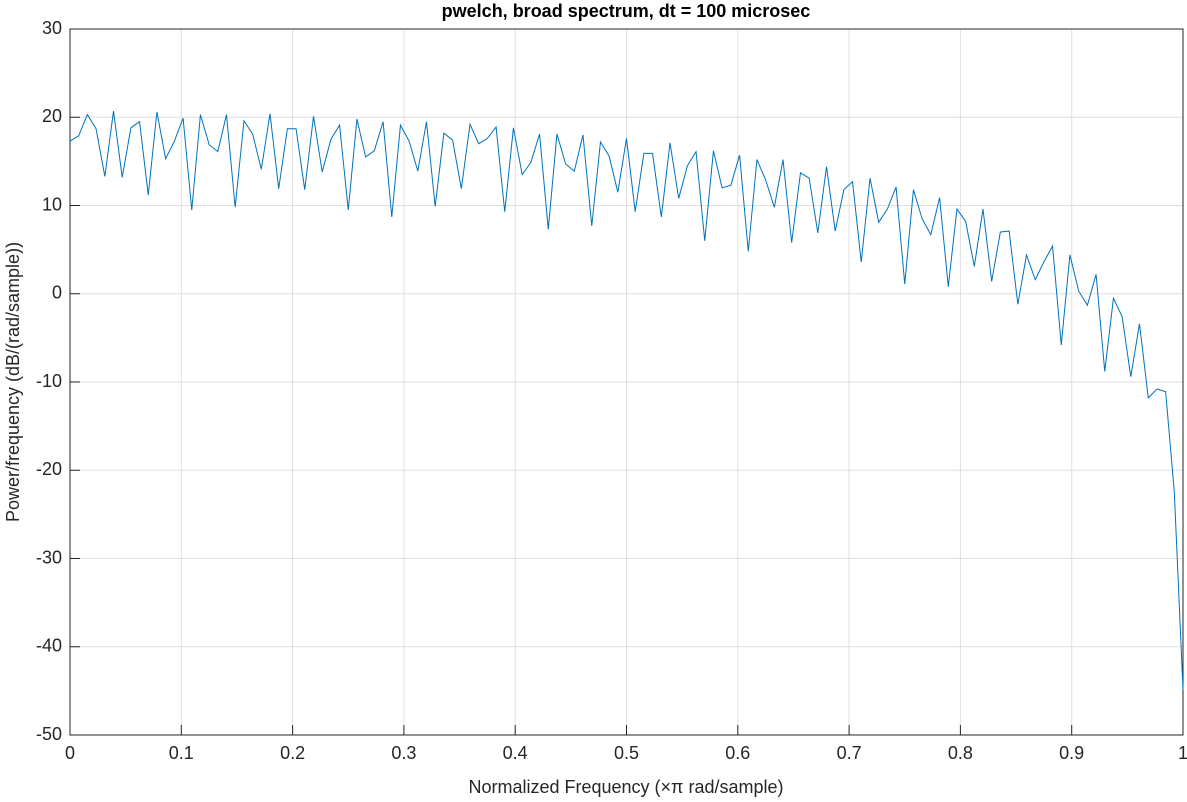 This screenshot has width=1187, height=802. I want to click on x-tick-label: 0.8, so click(960, 753).